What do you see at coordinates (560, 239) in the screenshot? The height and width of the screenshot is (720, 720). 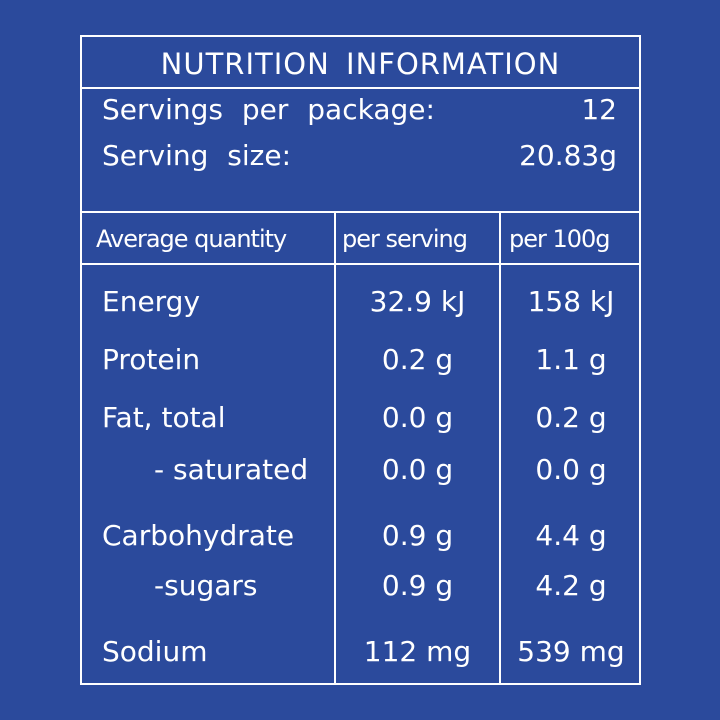 I see `header-per-100g: per 100g` at bounding box center [560, 239].